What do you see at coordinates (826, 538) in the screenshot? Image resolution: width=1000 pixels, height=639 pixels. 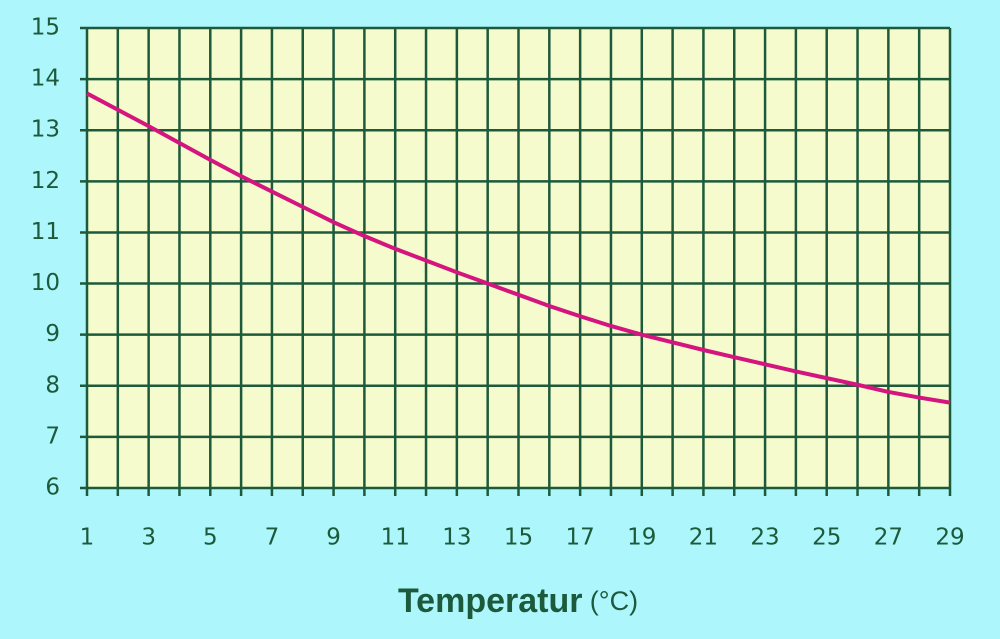 I see `x-tick-label: 25` at bounding box center [826, 538].